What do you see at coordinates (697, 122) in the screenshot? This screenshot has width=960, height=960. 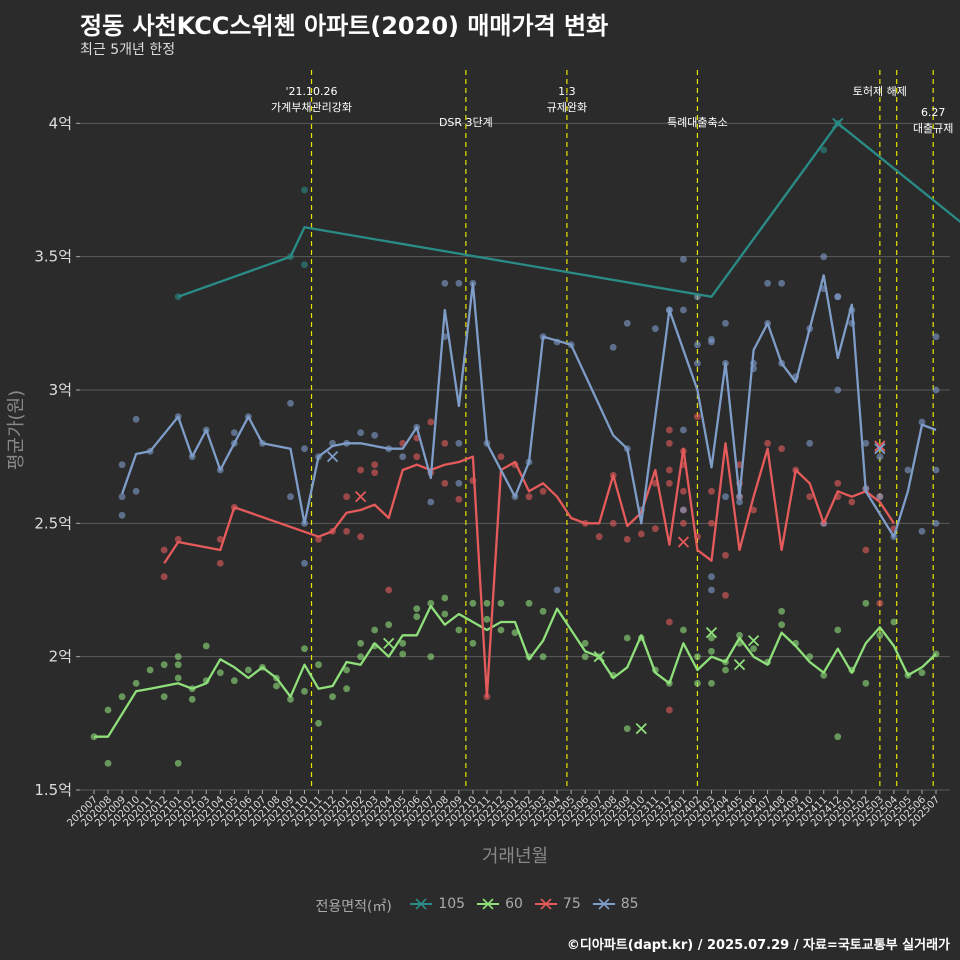 I see `annotation-label: 특례대출축소` at bounding box center [697, 122].